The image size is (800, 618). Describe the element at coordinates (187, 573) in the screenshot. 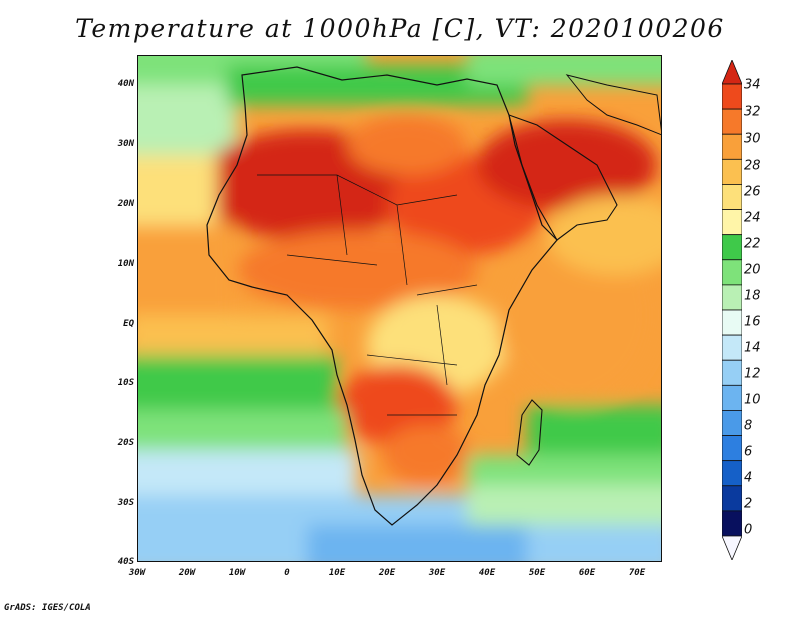

I see `lon-label-20w: 20W` at that location.